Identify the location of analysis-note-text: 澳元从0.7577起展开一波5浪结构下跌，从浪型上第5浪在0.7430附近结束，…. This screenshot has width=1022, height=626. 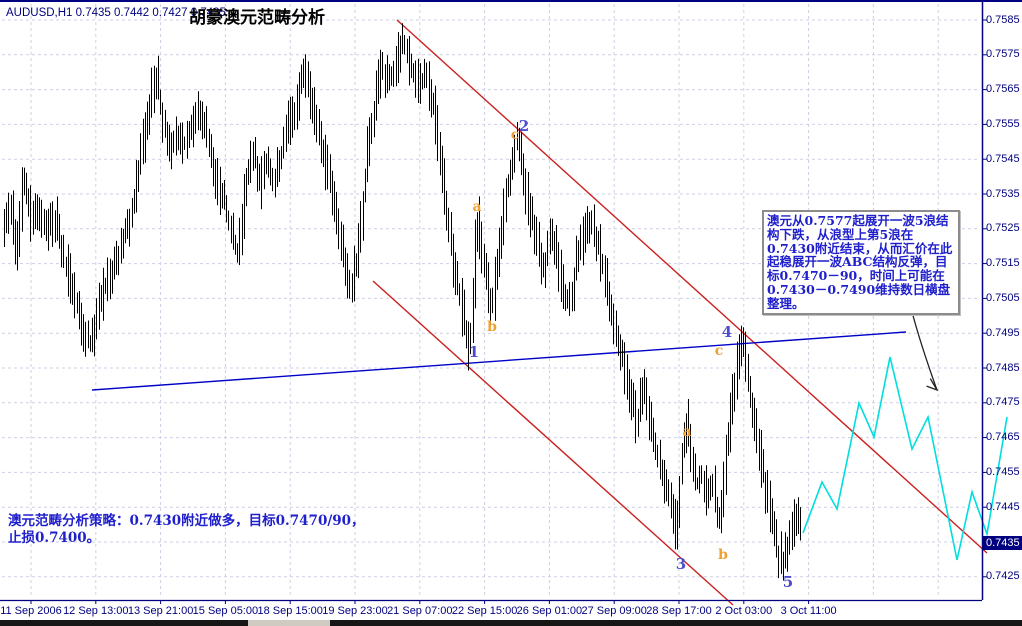
(860, 262).